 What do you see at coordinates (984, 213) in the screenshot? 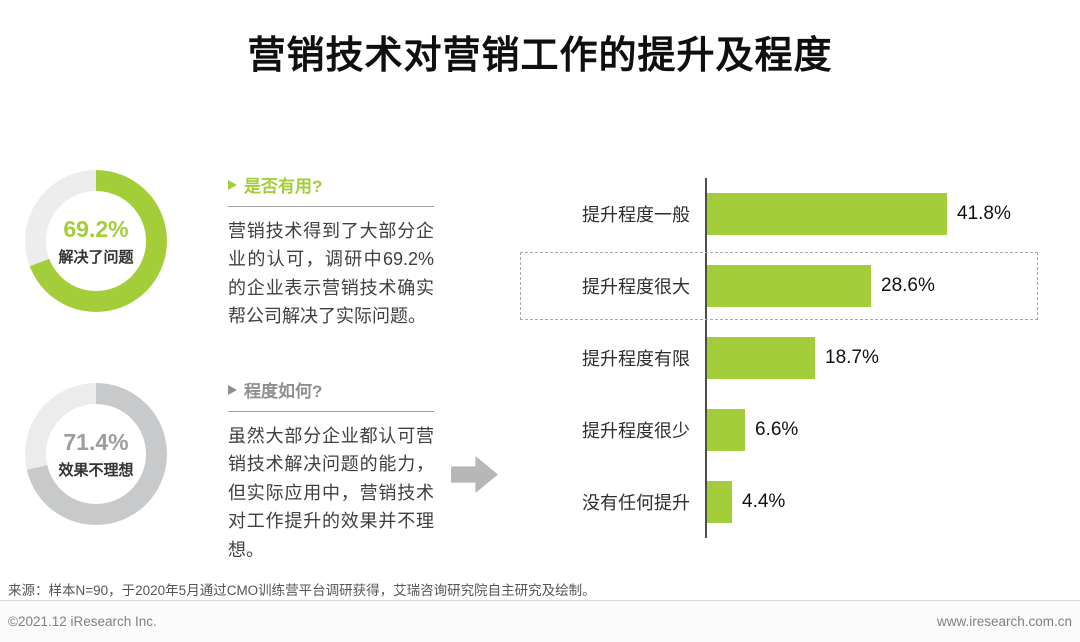
I see `bar-value-label: 41.8%` at bounding box center [984, 213].